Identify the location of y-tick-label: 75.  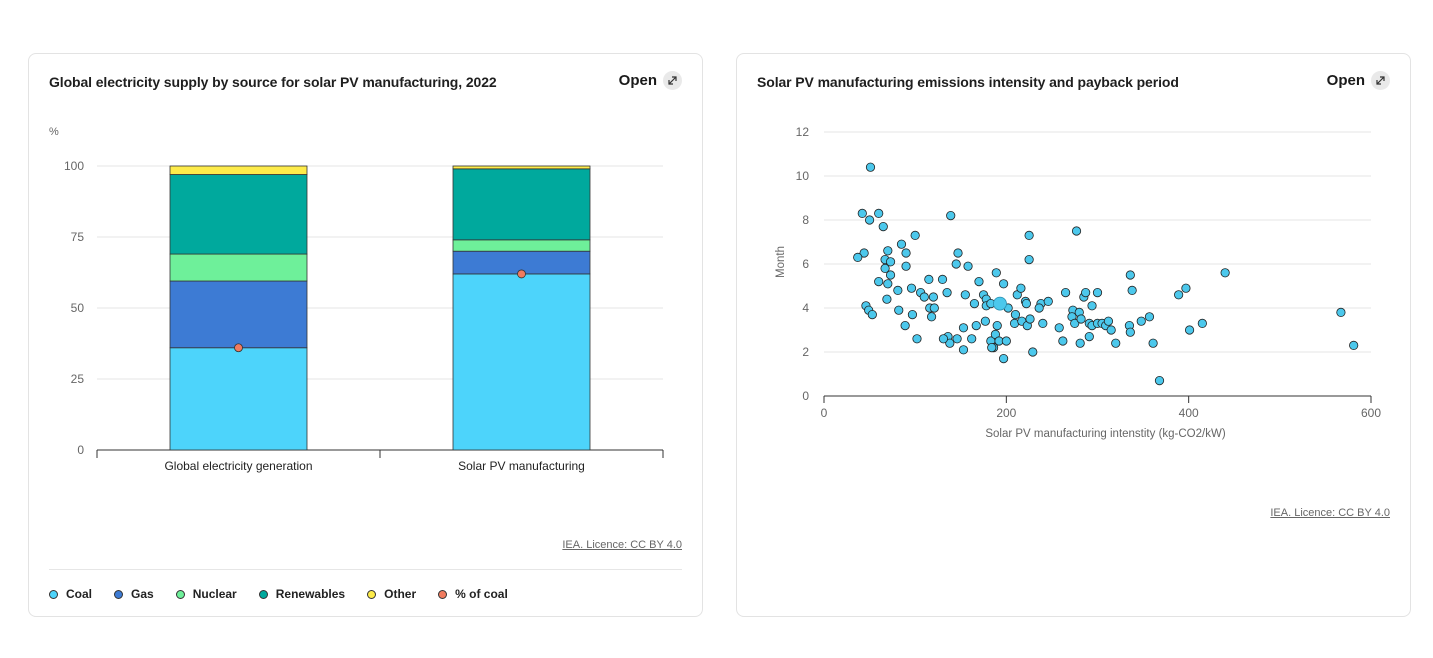
(78, 237).